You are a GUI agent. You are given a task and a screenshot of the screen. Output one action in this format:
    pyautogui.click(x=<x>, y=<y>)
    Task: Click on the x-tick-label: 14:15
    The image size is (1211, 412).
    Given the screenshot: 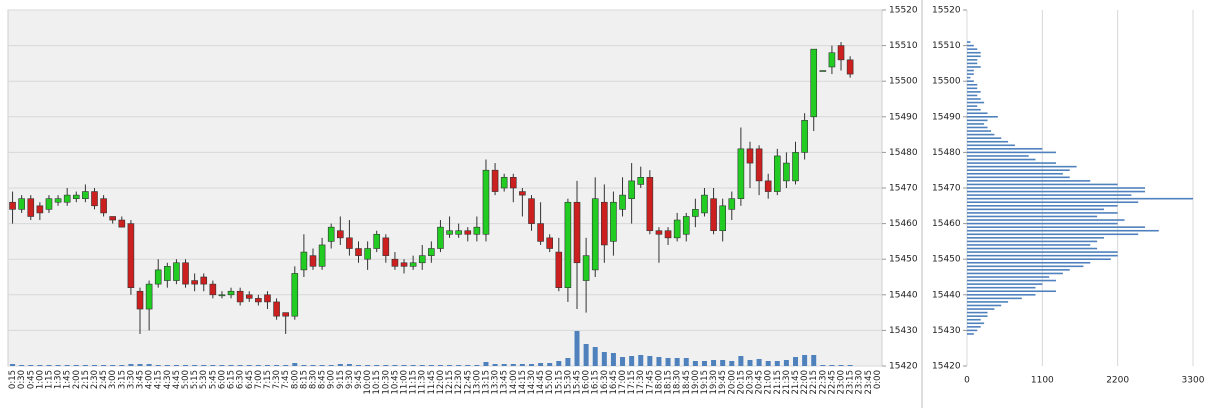 What is the action you would take?
    pyautogui.click(x=523, y=382)
    